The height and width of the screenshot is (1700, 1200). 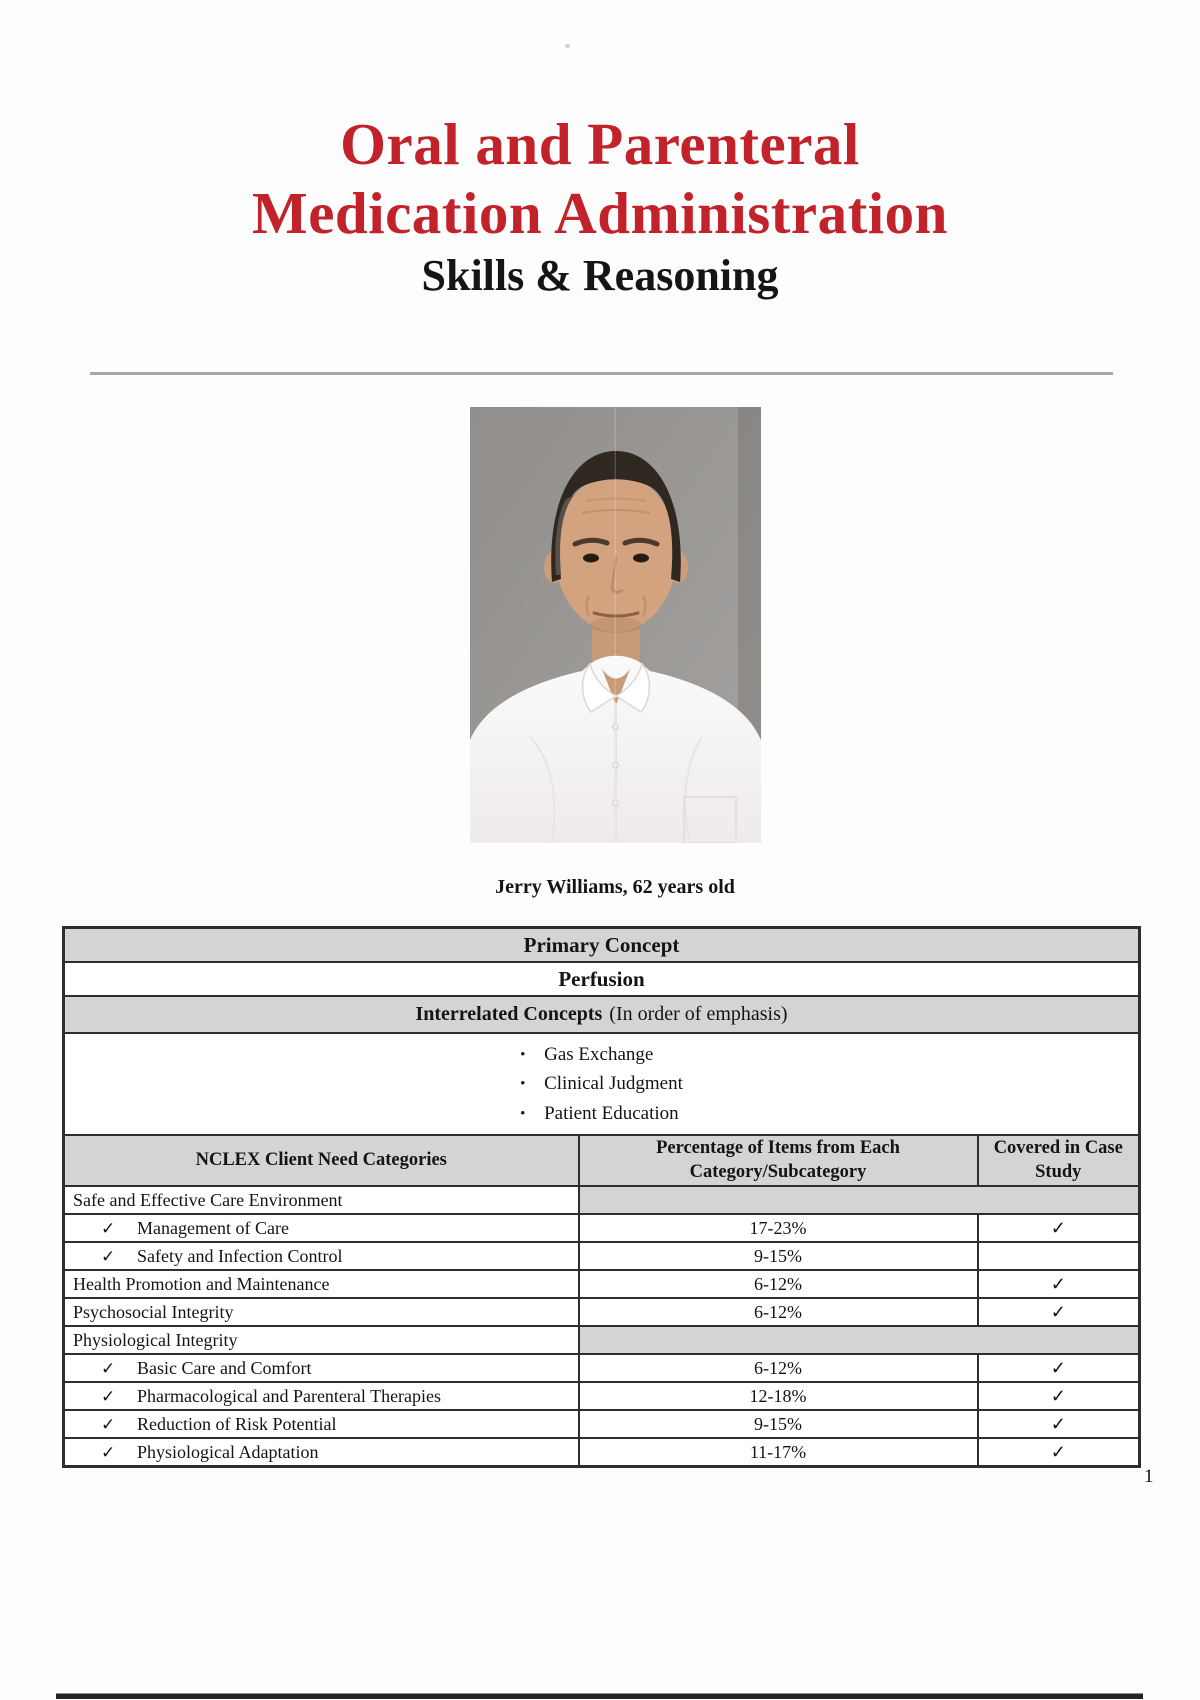 I want to click on category-label: Physiological Adaptation, so click(x=228, y=1451).